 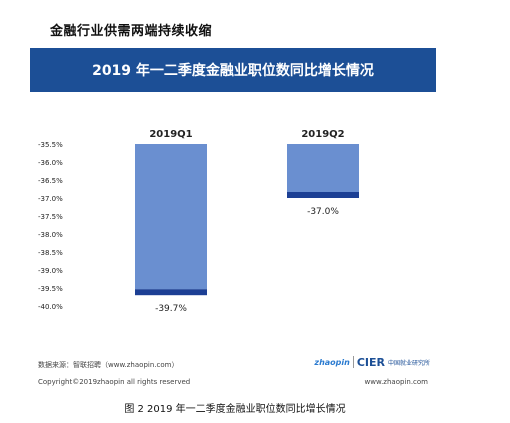 I want to click on logo-divider, so click(x=353, y=362).